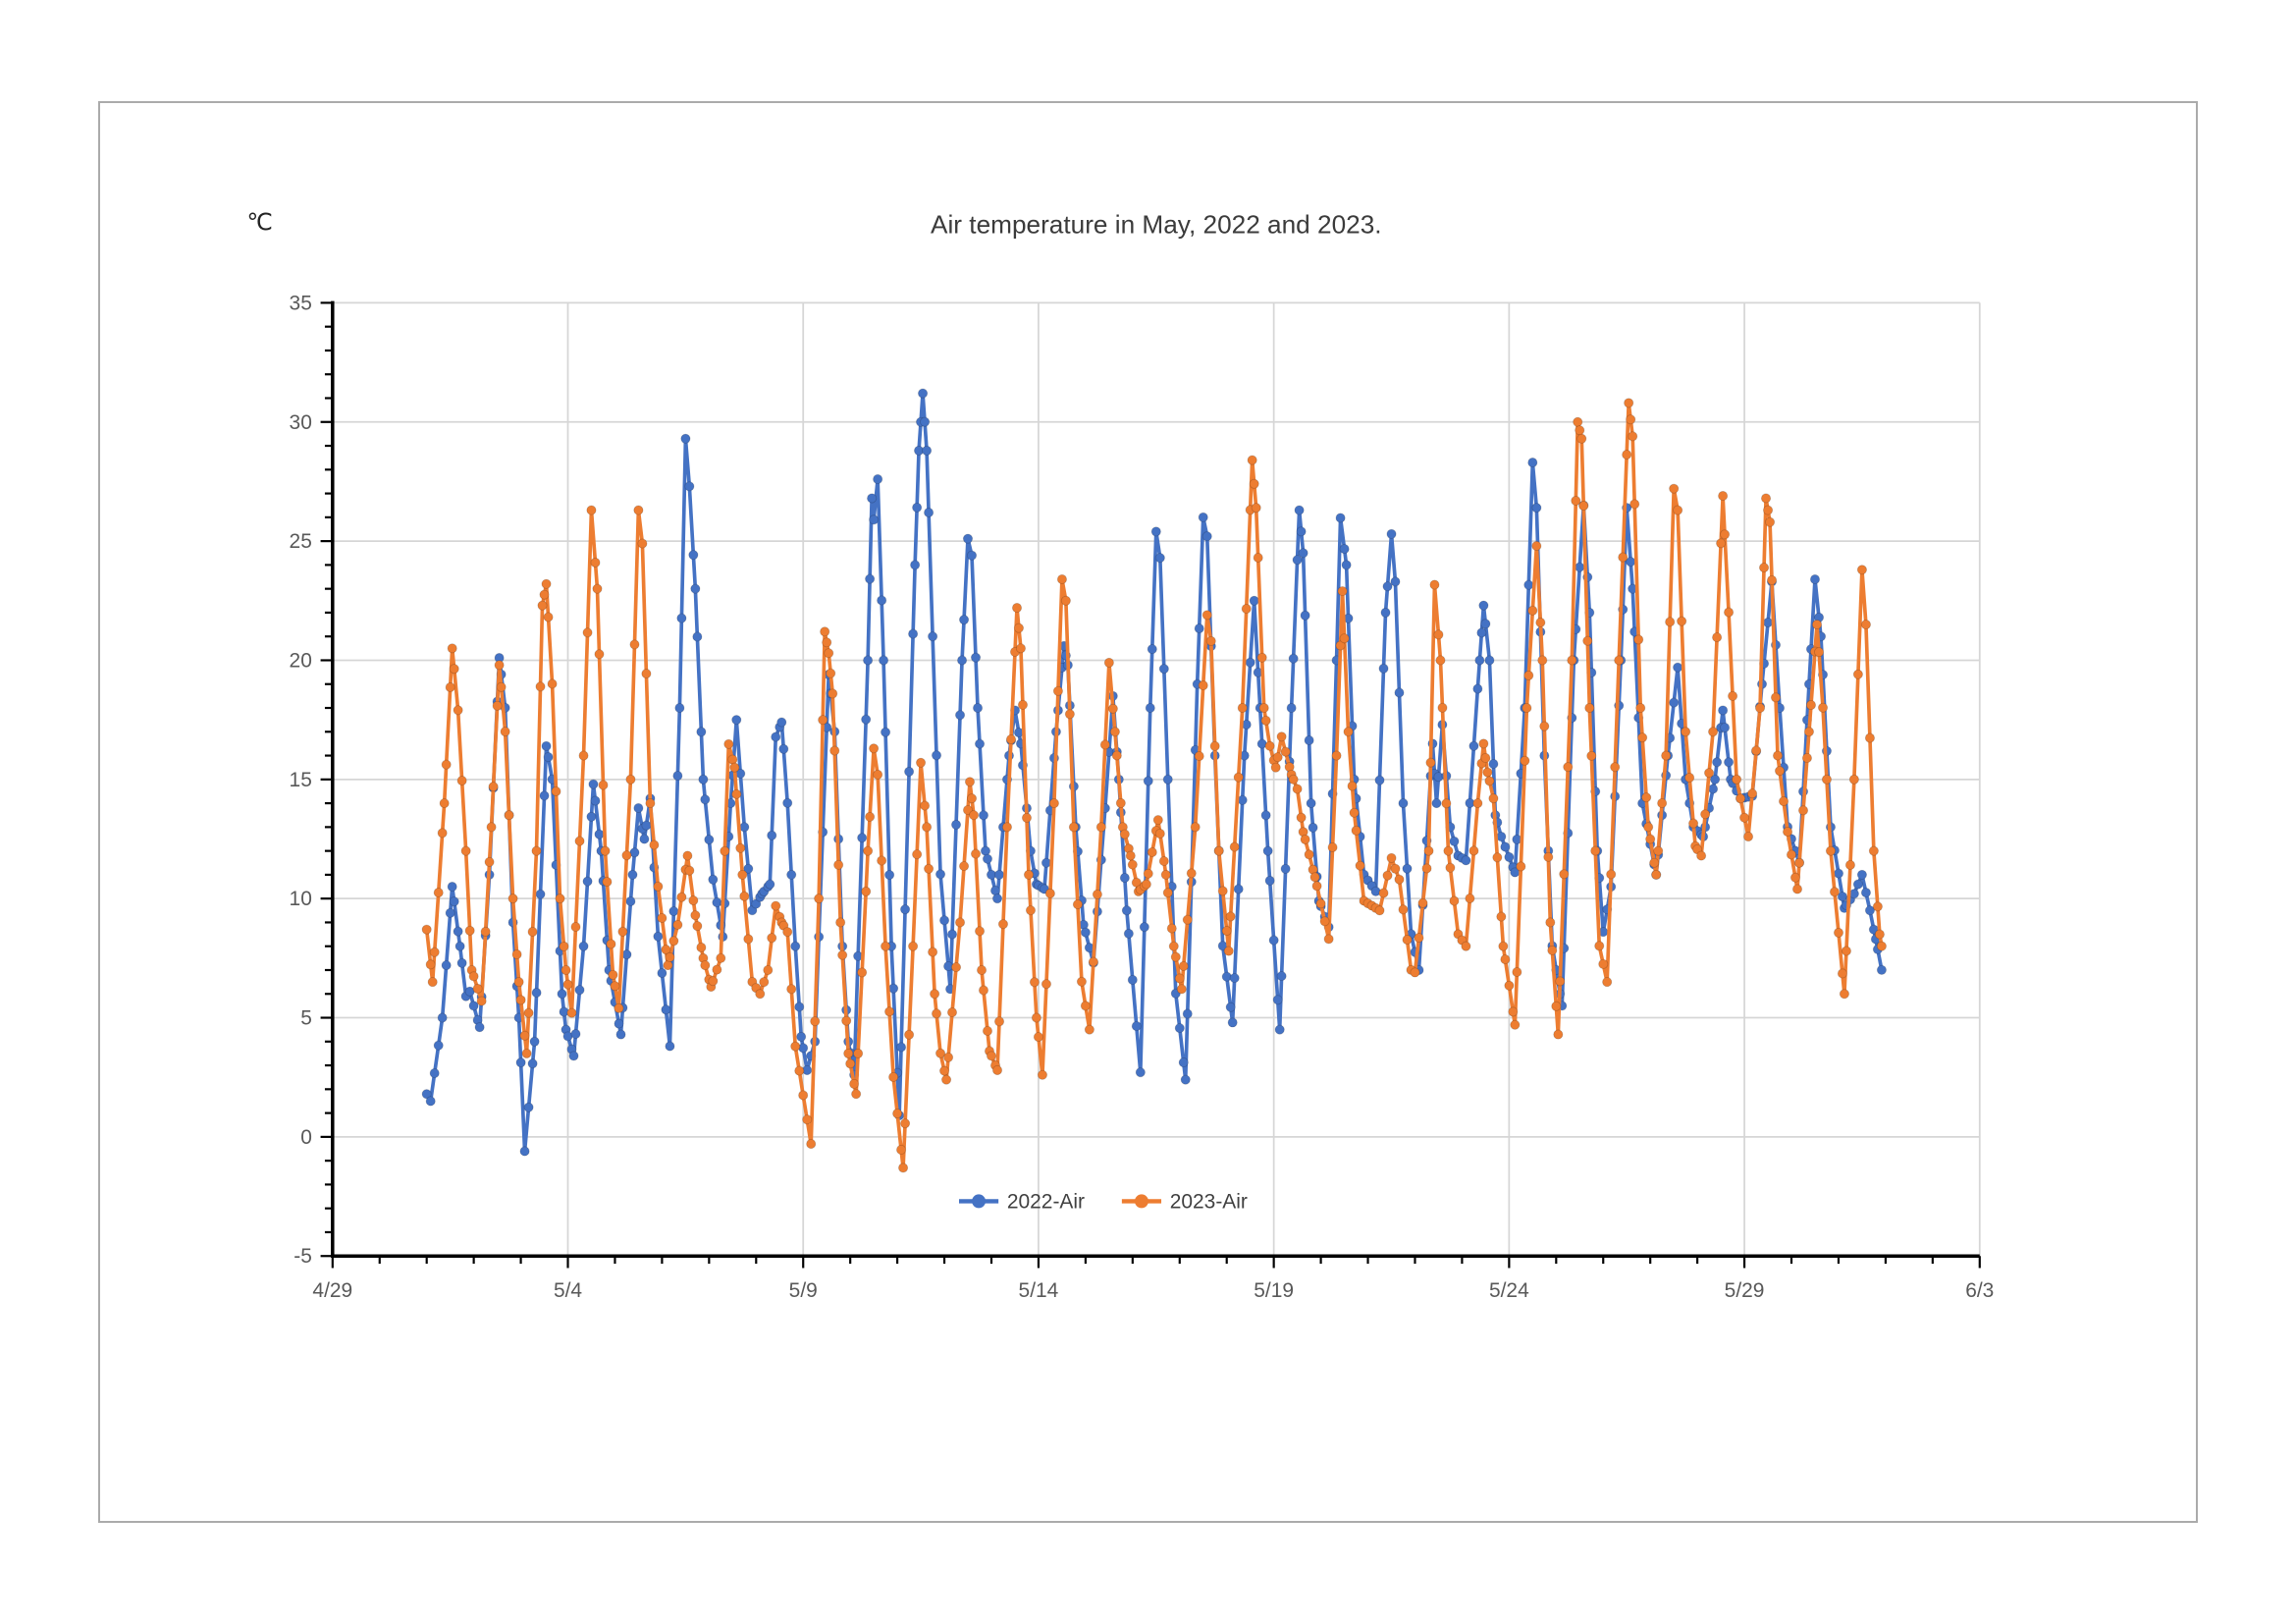  What do you see at coordinates (306, 1137) in the screenshot?
I see `y-tick-label: 0` at bounding box center [306, 1137].